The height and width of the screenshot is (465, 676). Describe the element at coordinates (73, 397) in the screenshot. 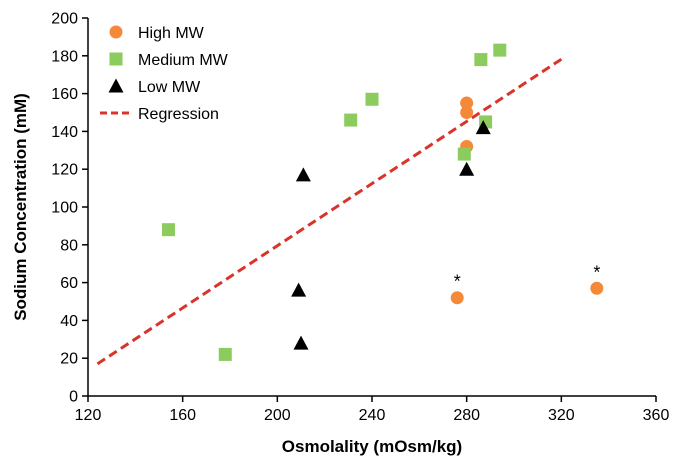

I see `y-tick-label: 0` at that location.